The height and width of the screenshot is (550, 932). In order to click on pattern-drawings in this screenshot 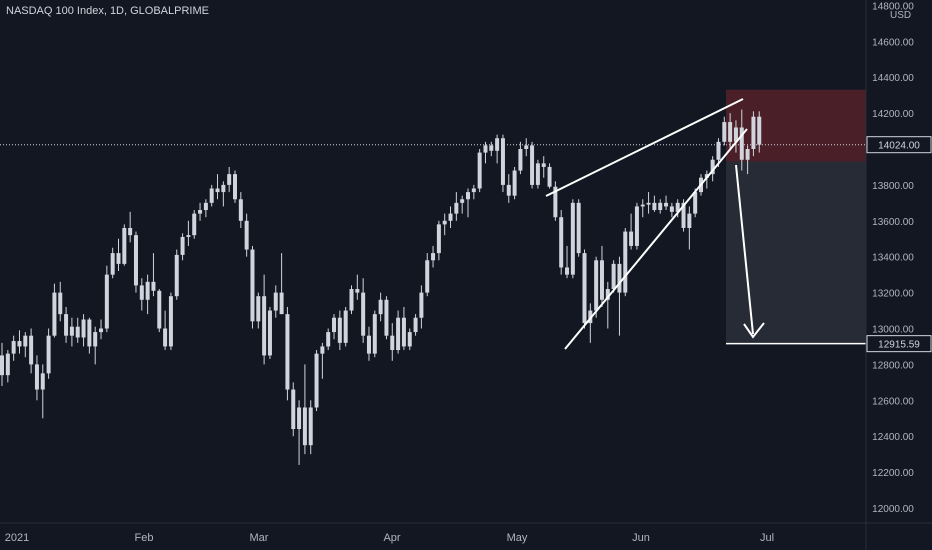, I will do `click(655, 224)`.